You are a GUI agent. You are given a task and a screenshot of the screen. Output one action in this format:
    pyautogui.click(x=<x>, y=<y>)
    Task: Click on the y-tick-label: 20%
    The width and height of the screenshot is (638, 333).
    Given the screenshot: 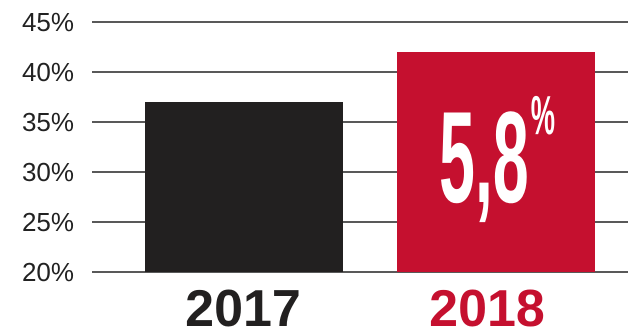 What is the action you would take?
    pyautogui.click(x=48, y=272)
    